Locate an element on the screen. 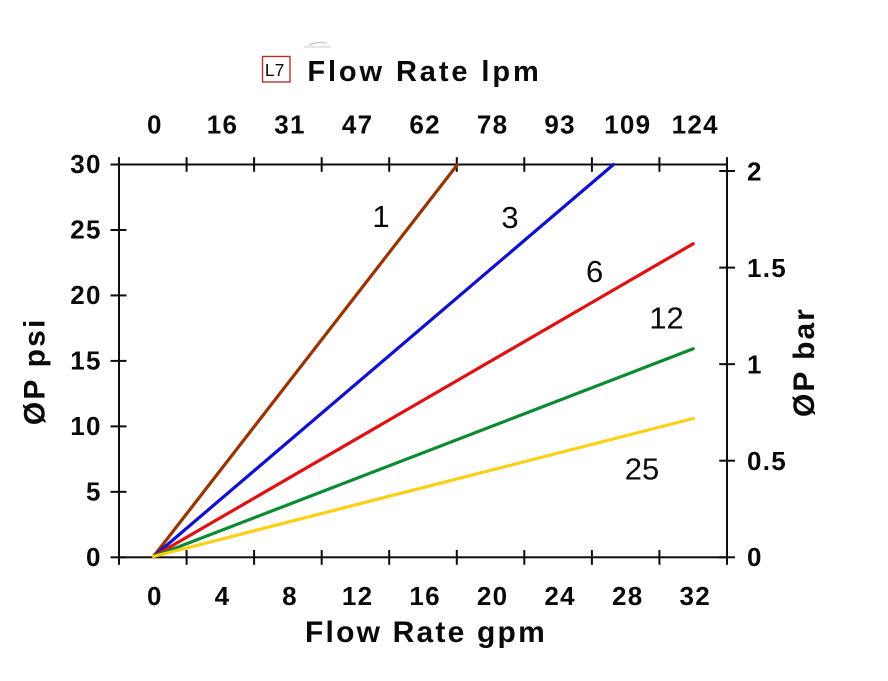 The width and height of the screenshot is (888, 681). svg-text: ØP bar is located at coordinates (804, 362).